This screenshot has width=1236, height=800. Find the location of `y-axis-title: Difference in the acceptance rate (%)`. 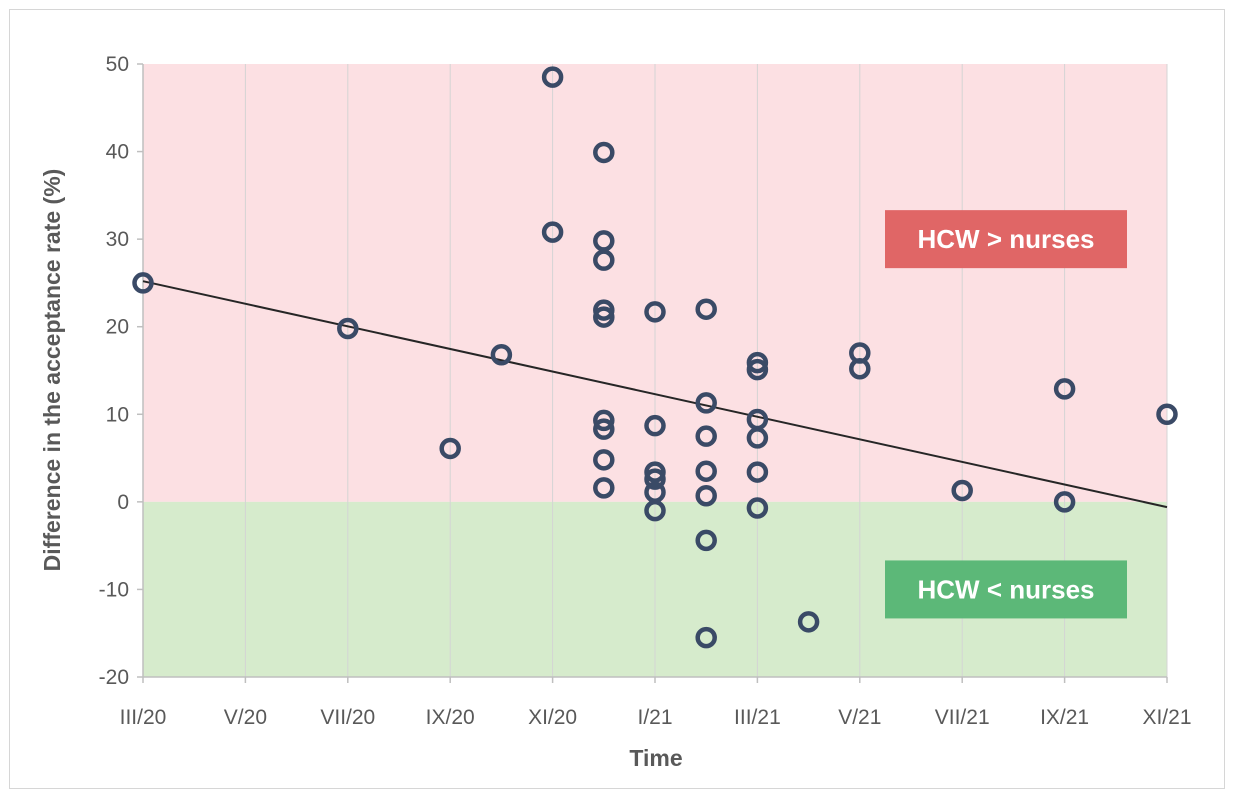

y-axis-title: Difference in the acceptance rate (%) is located at coordinates (52, 370).